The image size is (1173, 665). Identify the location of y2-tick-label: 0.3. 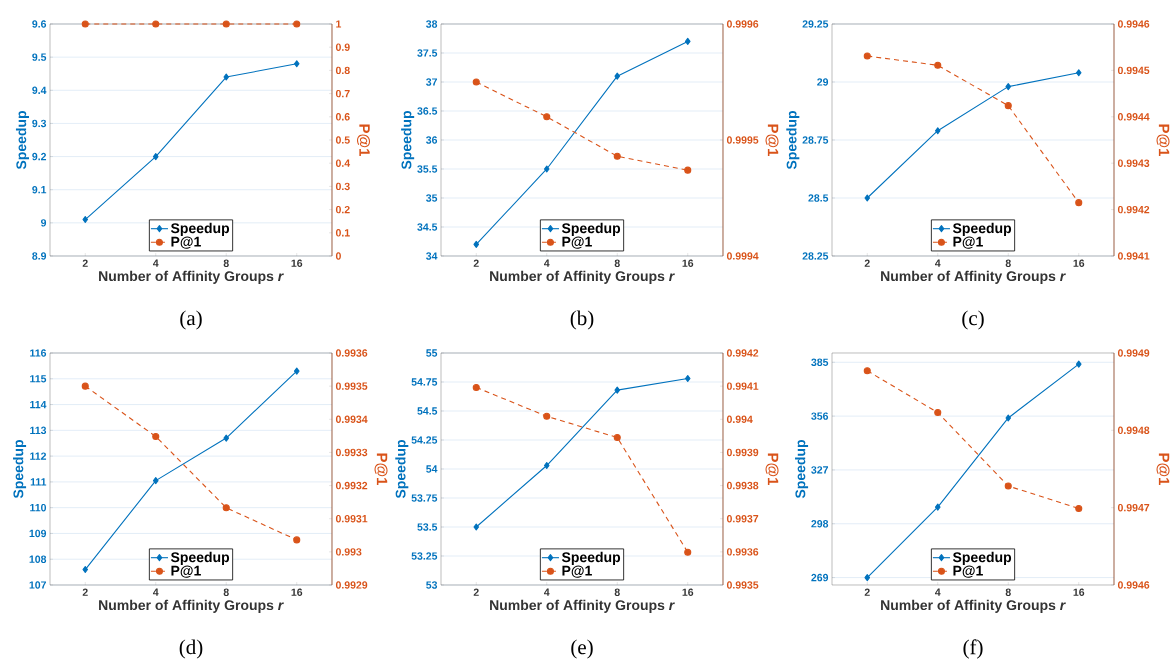
(342, 186).